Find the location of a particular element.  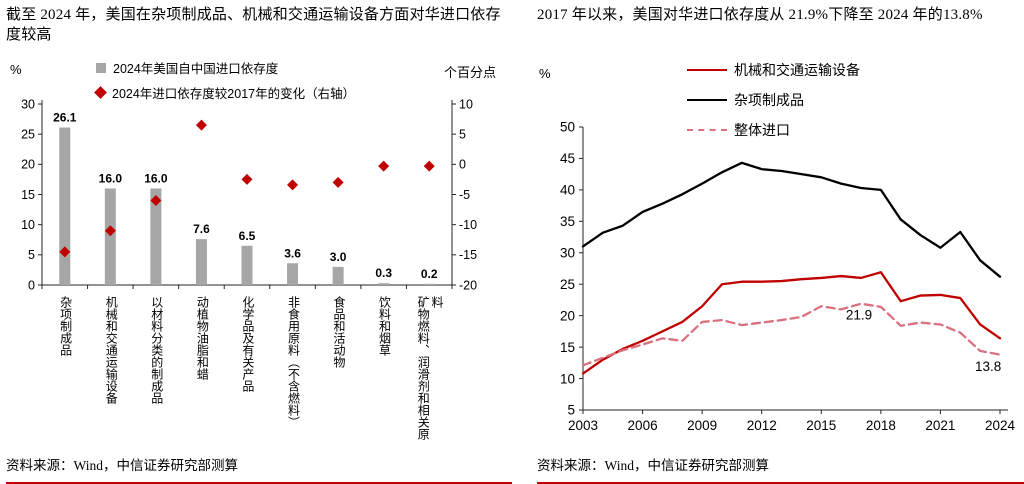

right-axis-tick-label: -10 is located at coordinates (468, 225).